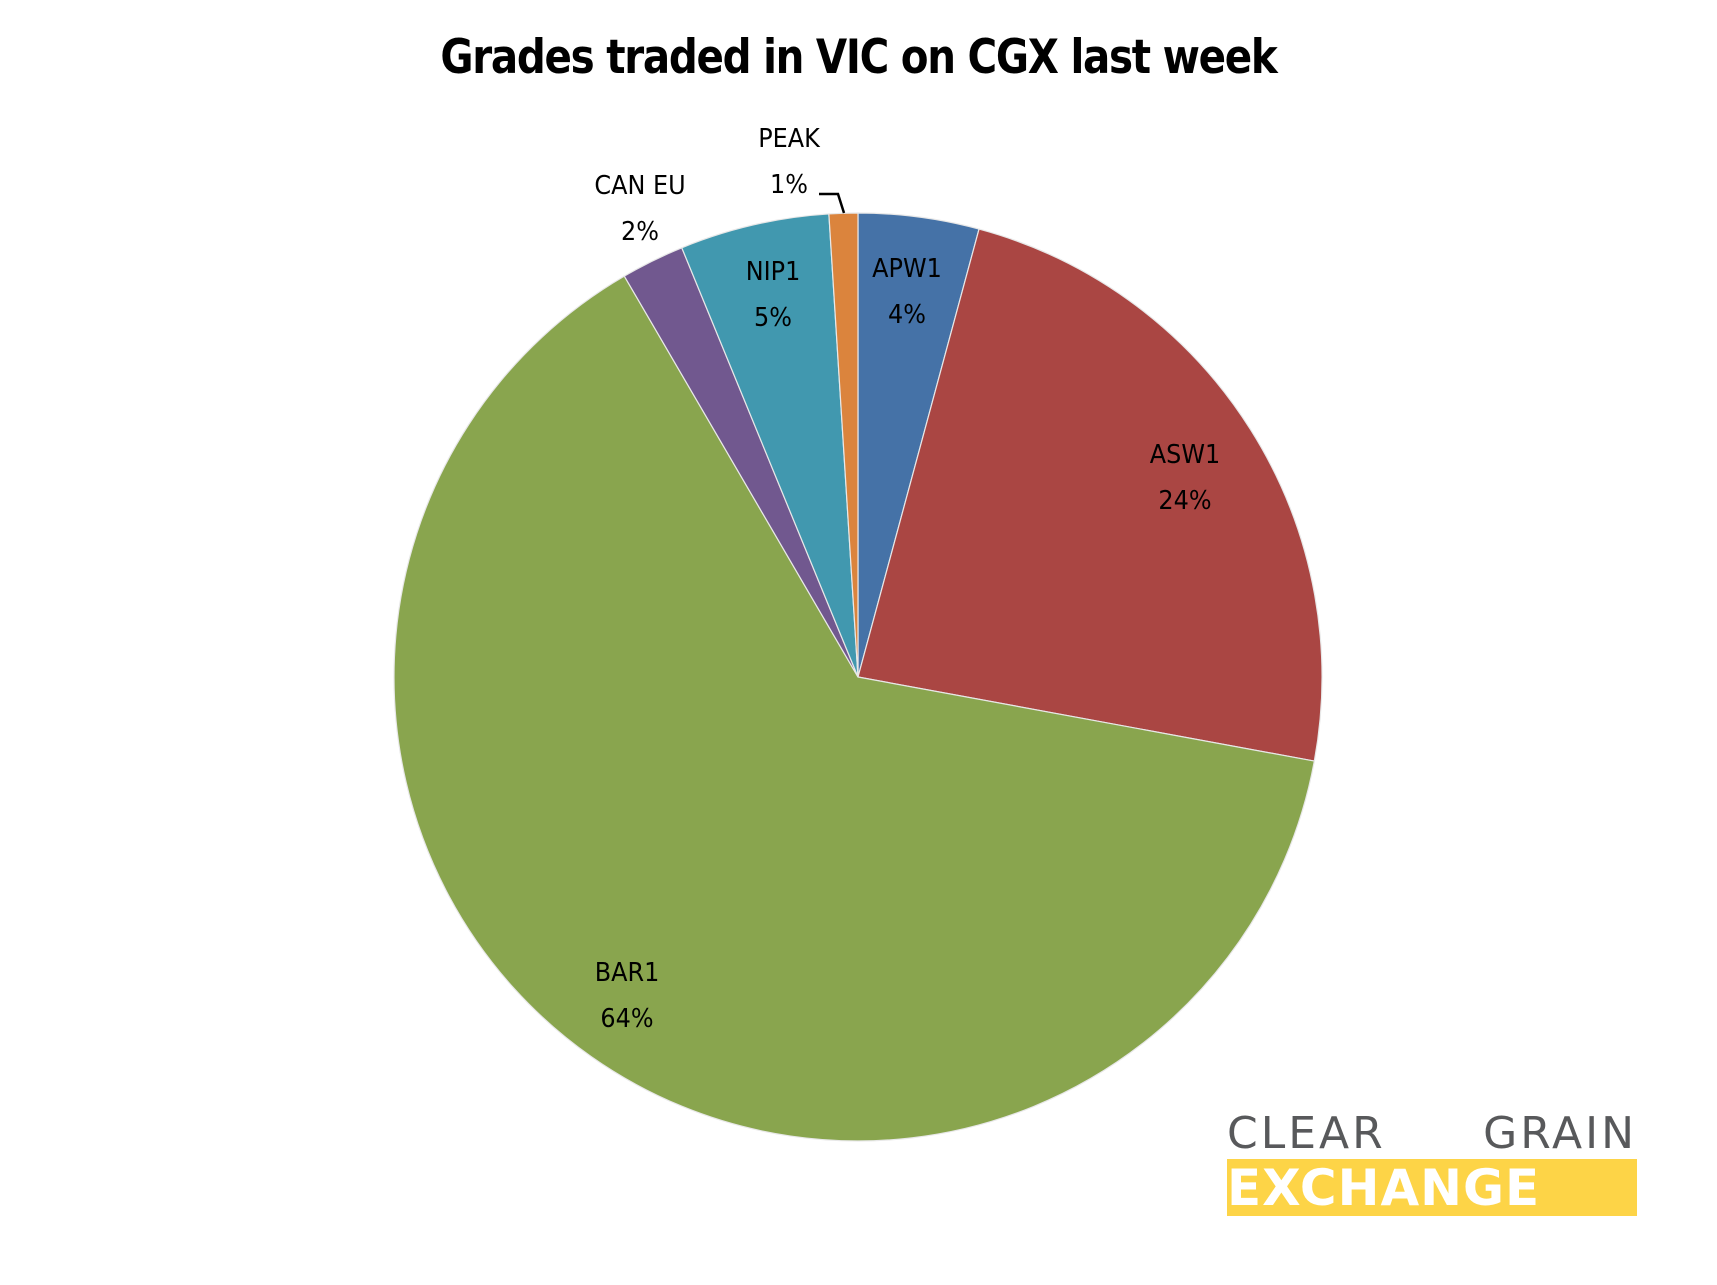  What do you see at coordinates (1185, 478) in the screenshot?
I see `data-label-asw1: ASW1 24%` at bounding box center [1185, 478].